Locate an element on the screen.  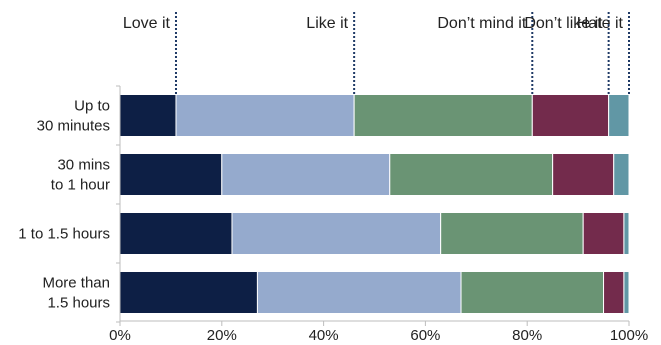
category-label: 30 mins is located at coordinates (83, 165).